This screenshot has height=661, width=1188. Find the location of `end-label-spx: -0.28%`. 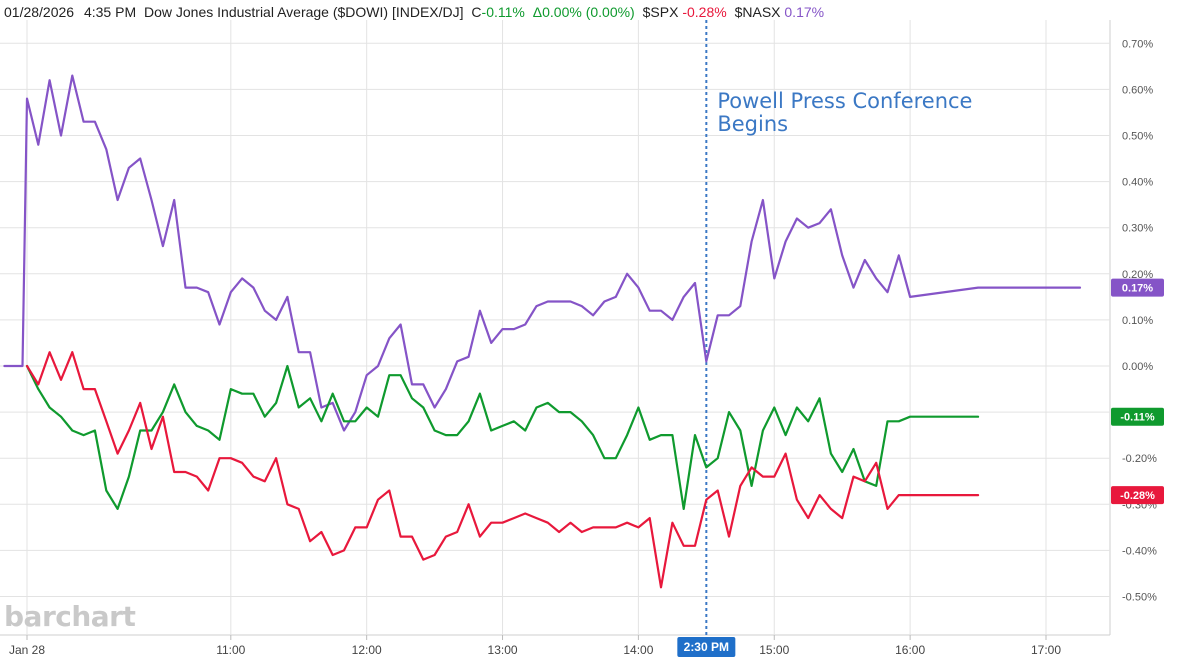

end-label-spx: -0.28% is located at coordinates (1137, 496).